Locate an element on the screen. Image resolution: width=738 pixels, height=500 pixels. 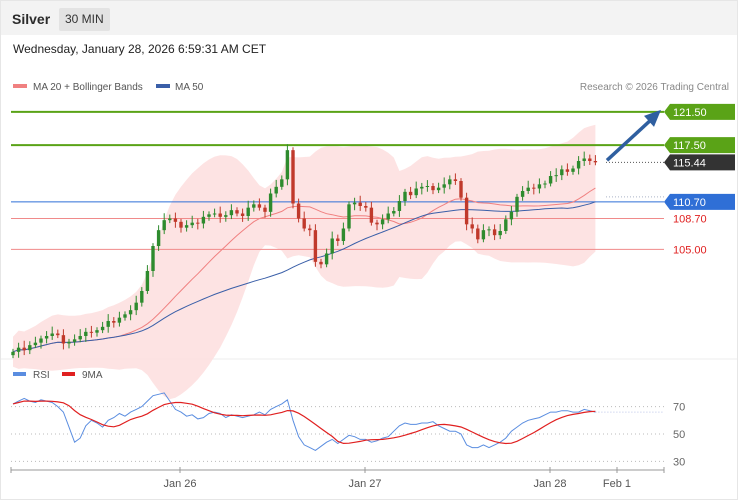
level-label-108.70: 108.70 is located at coordinates (690, 220).